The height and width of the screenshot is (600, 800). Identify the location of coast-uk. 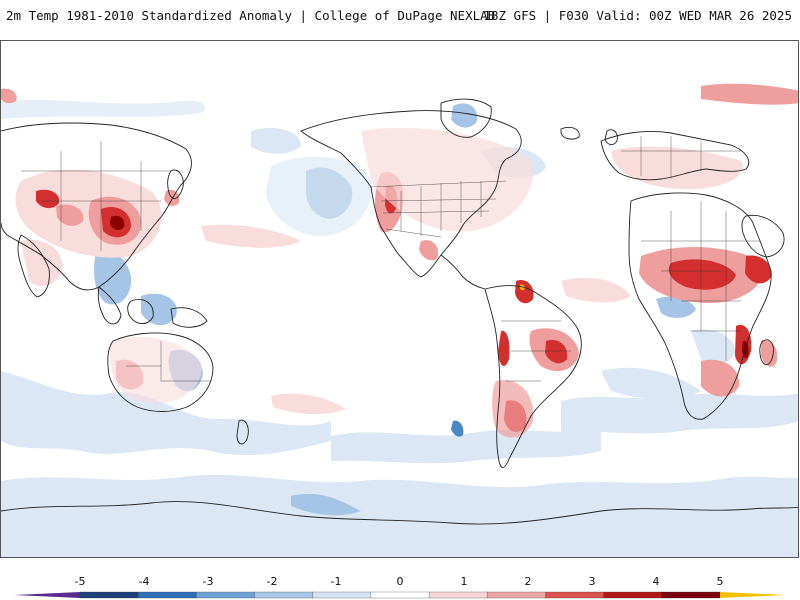
(611, 137).